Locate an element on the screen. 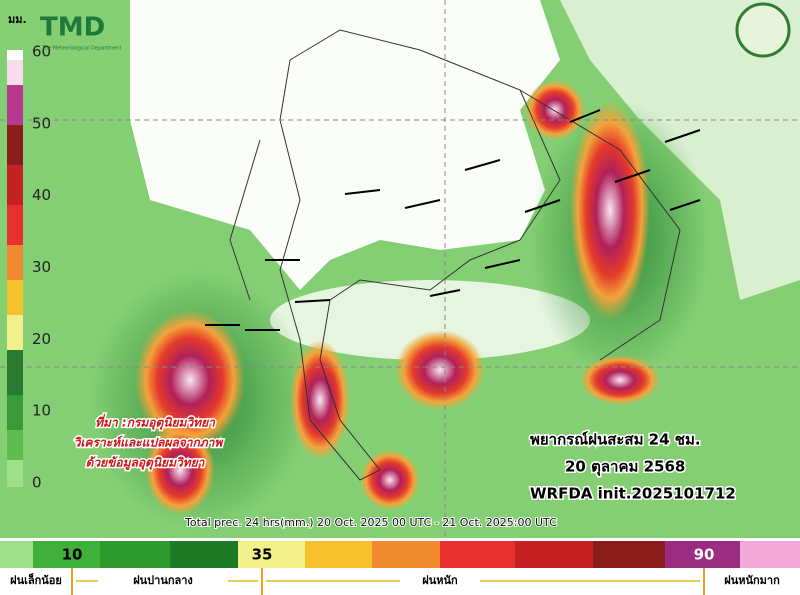 The height and width of the screenshot is (595, 800). forecast-title: พยากรณ์ฝนสะสม 24 ชม. is located at coordinates (615, 440).